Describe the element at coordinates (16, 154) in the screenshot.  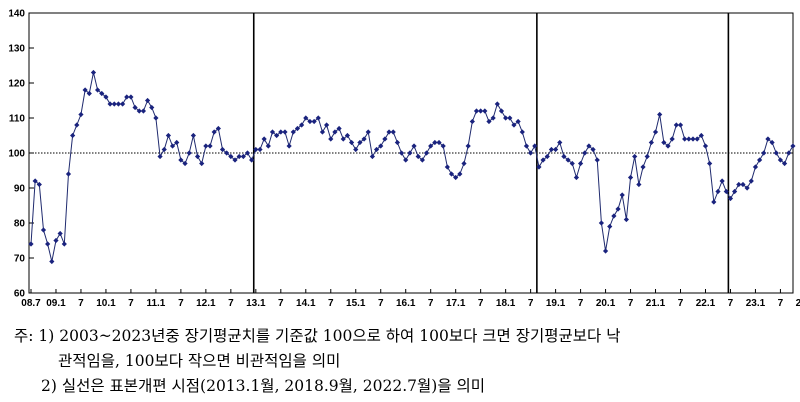
I see `y-tick-label: 100` at that location.